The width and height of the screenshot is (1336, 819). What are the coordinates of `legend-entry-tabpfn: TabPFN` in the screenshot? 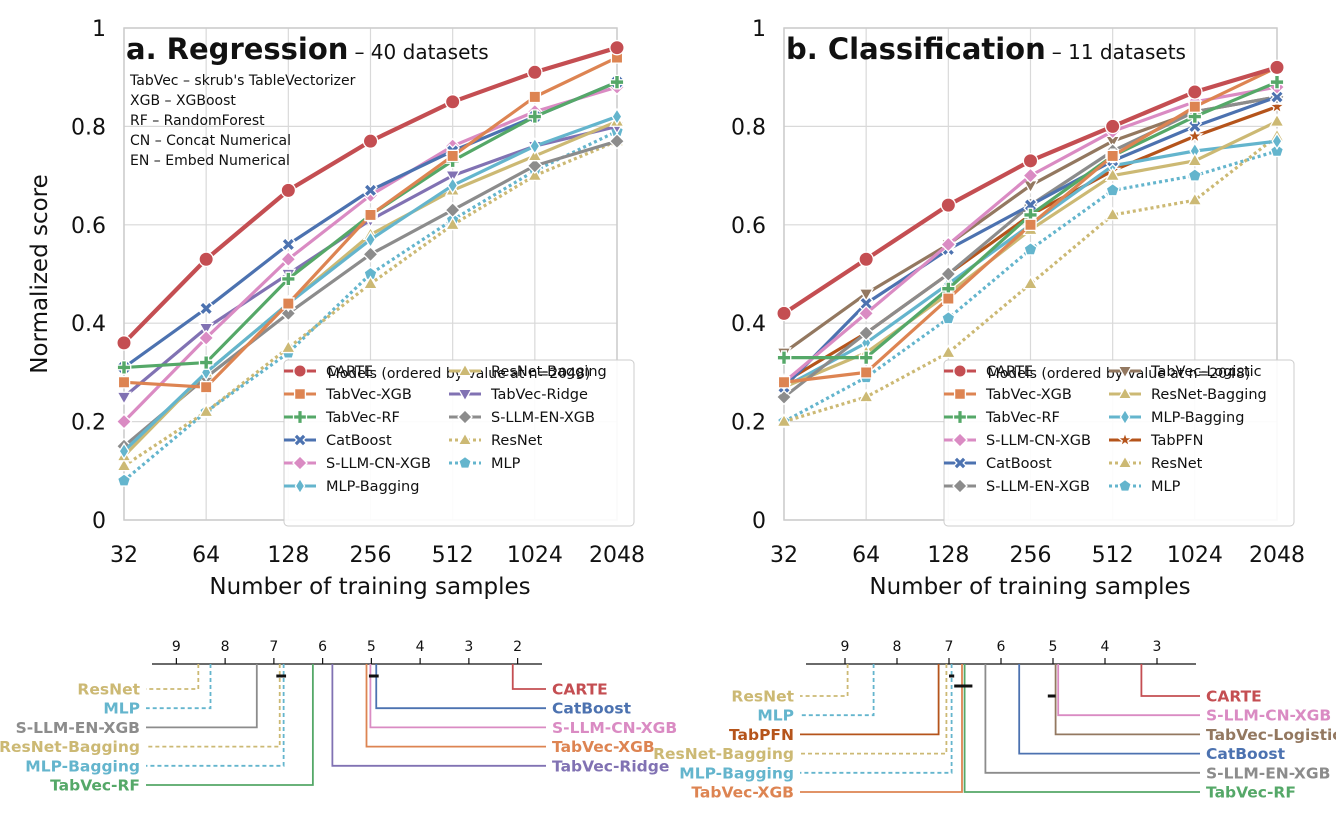 It's located at (1156, 439).